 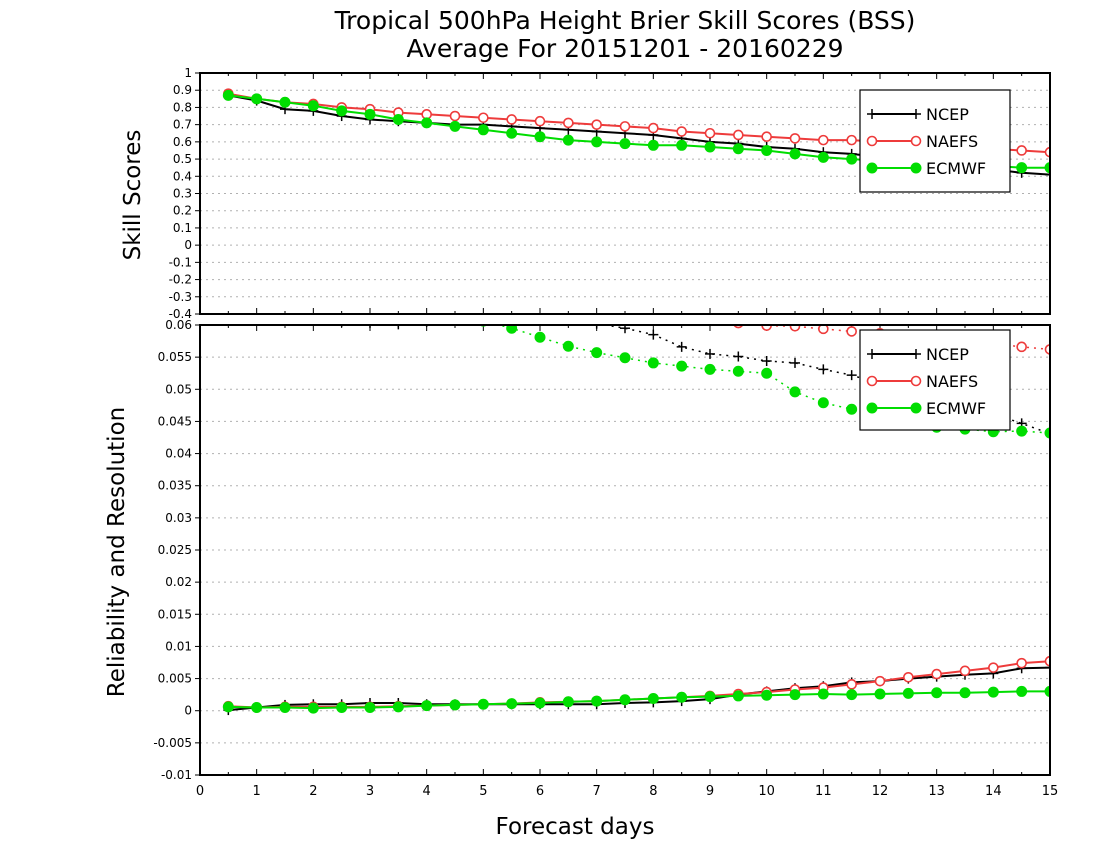 I want to click on x-tick-label: 9, so click(x=710, y=791).